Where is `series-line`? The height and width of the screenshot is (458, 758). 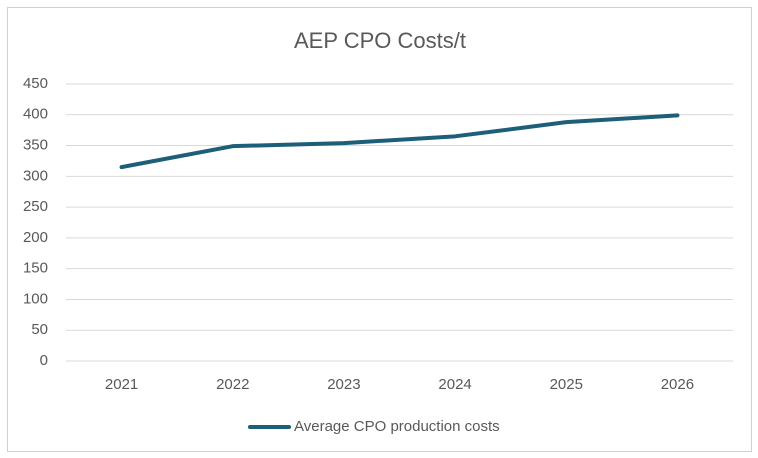 series-line is located at coordinates (399, 141).